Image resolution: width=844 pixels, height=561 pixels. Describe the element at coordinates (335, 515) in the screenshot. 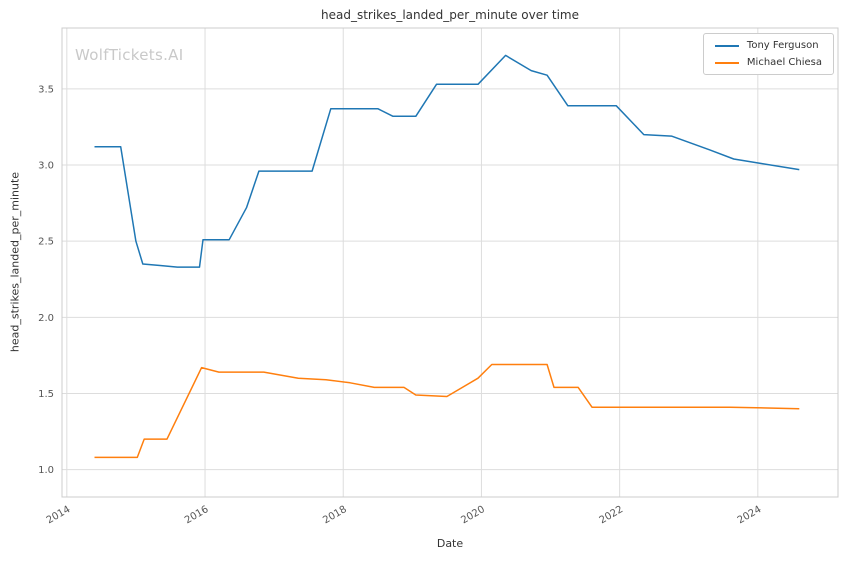

I see `x-tick-label: 2018` at that location.